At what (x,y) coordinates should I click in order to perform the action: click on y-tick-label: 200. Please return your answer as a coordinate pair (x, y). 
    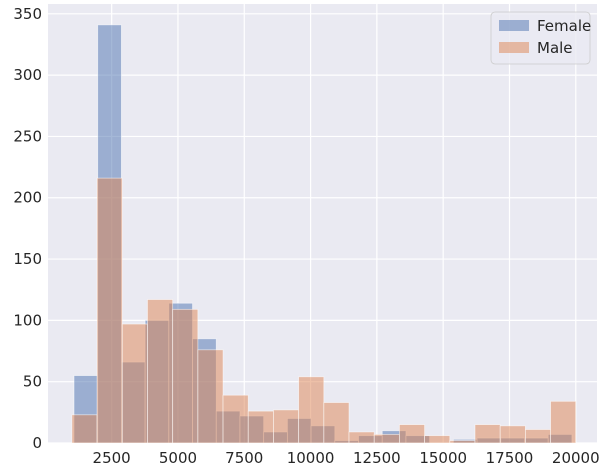
    Looking at the image, I should click on (27, 198).